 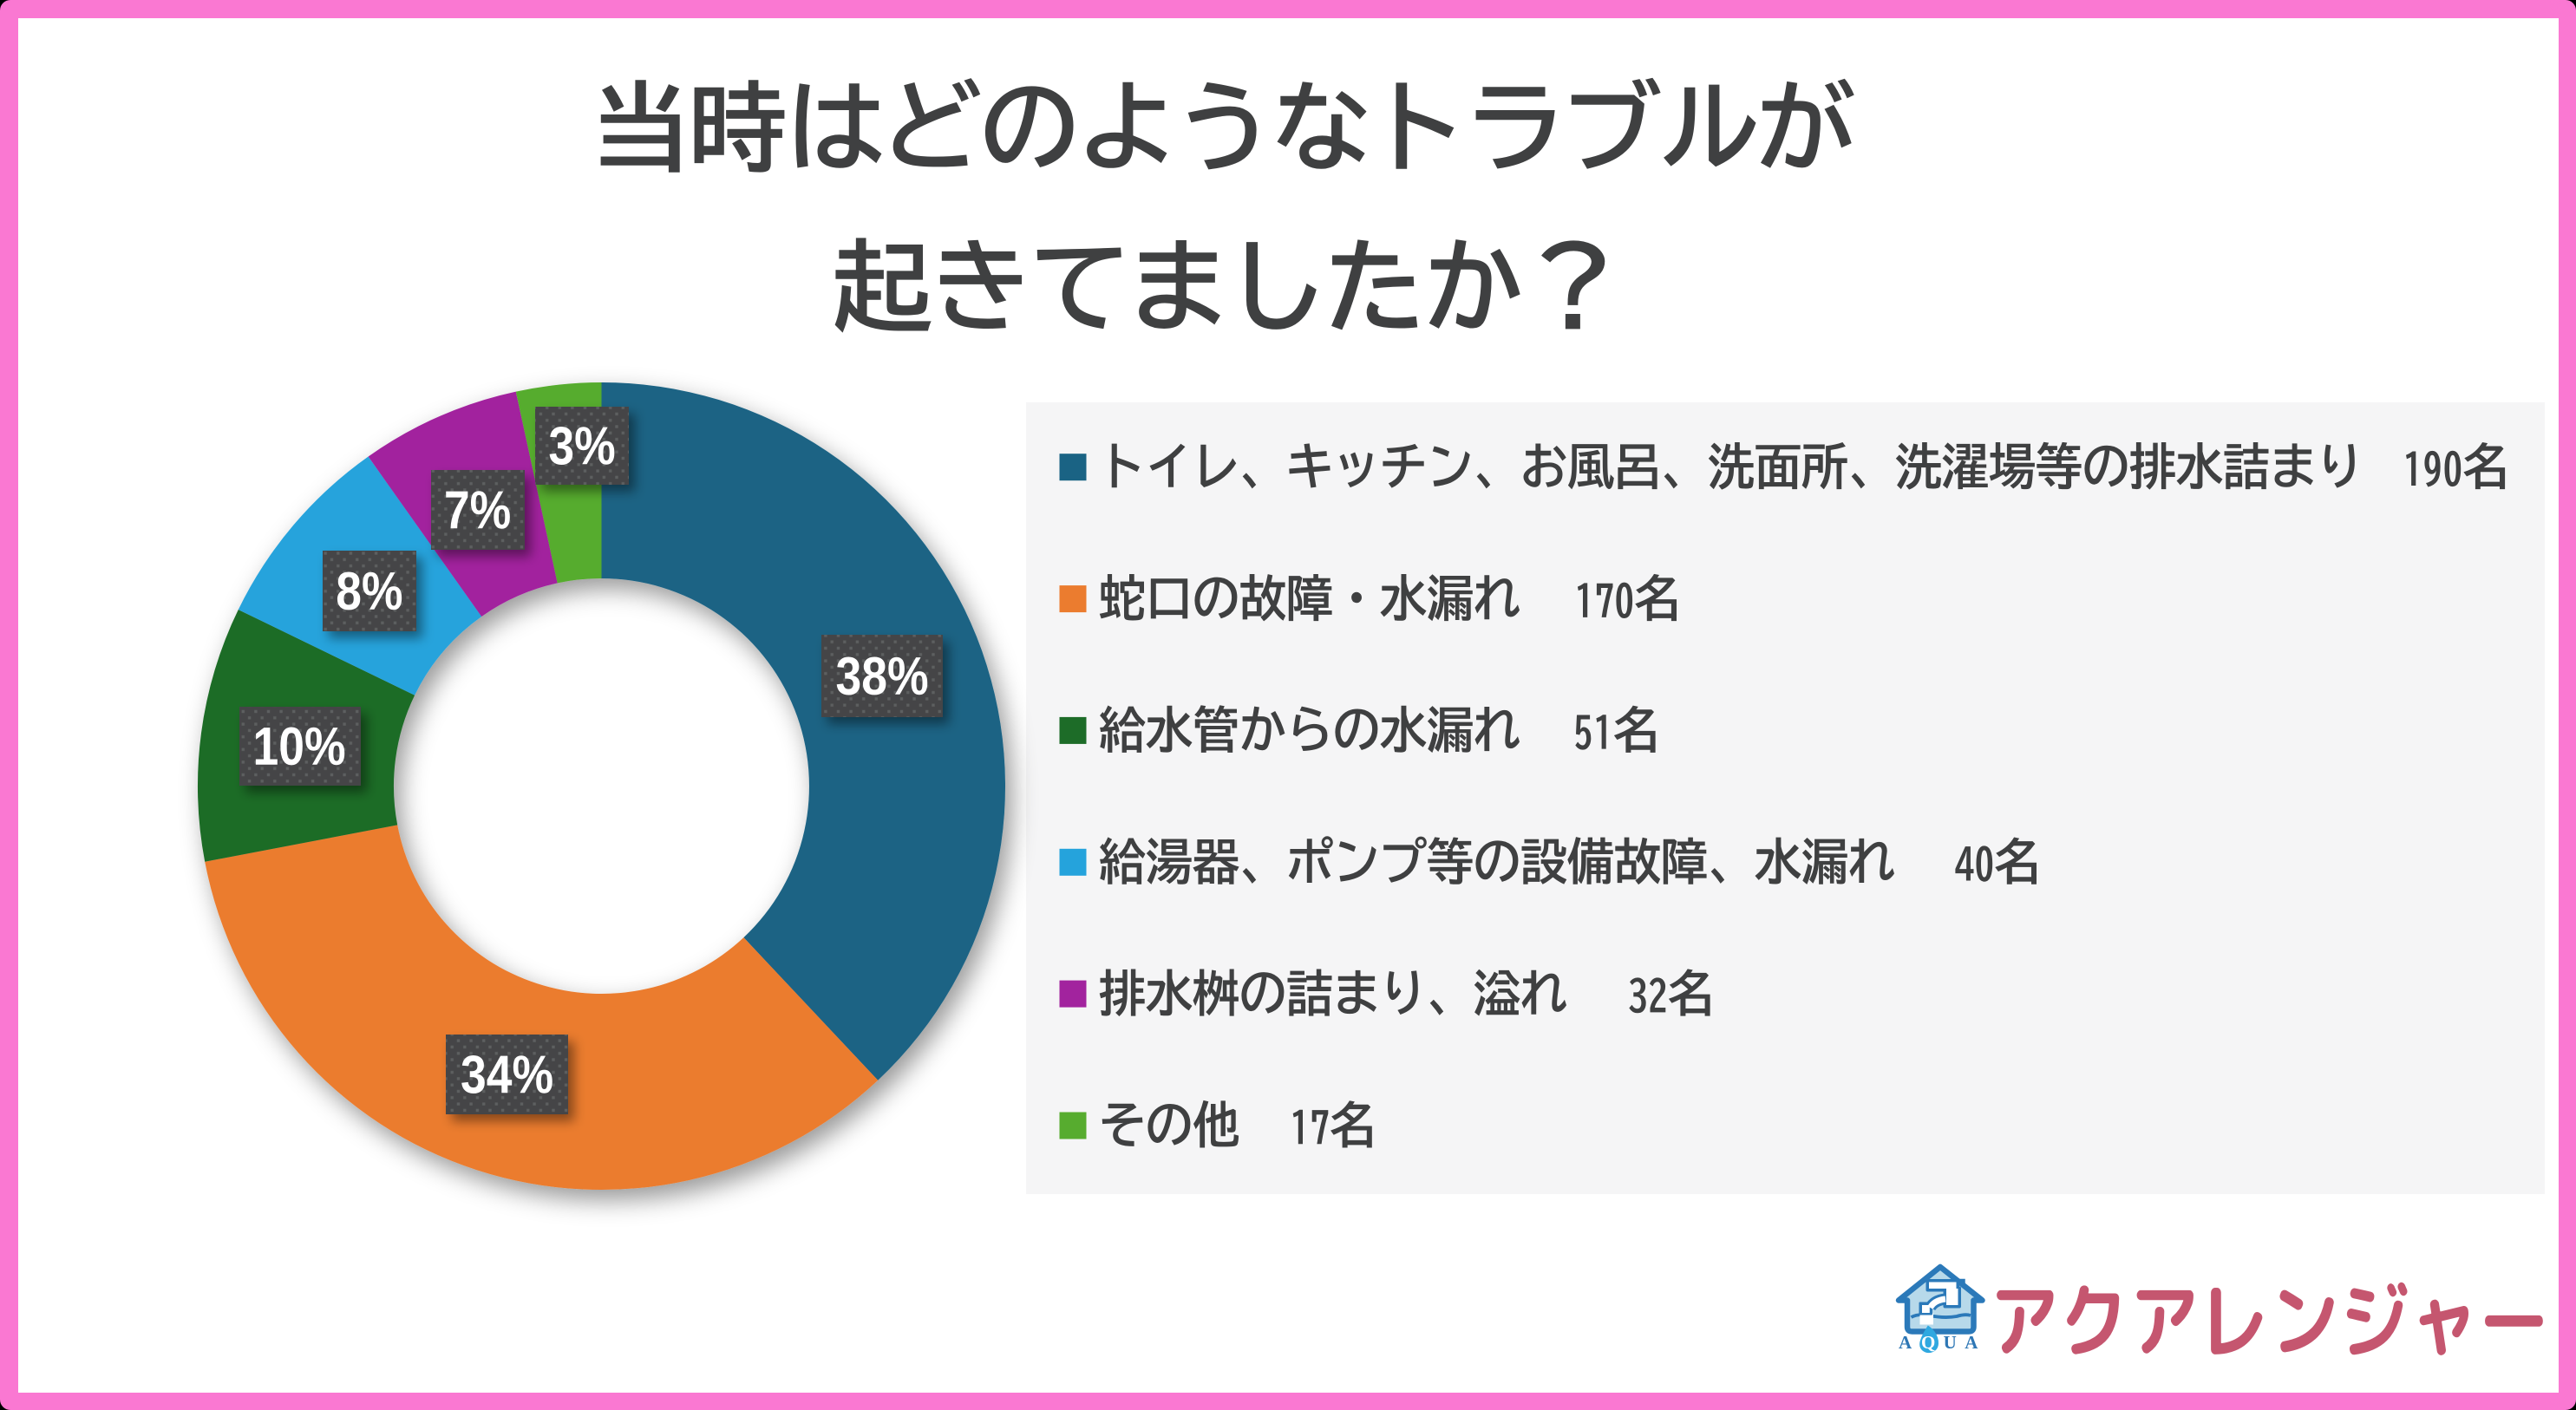 What do you see at coordinates (1950, 1342) in the screenshot?
I see `svg-text: U` at bounding box center [1950, 1342].